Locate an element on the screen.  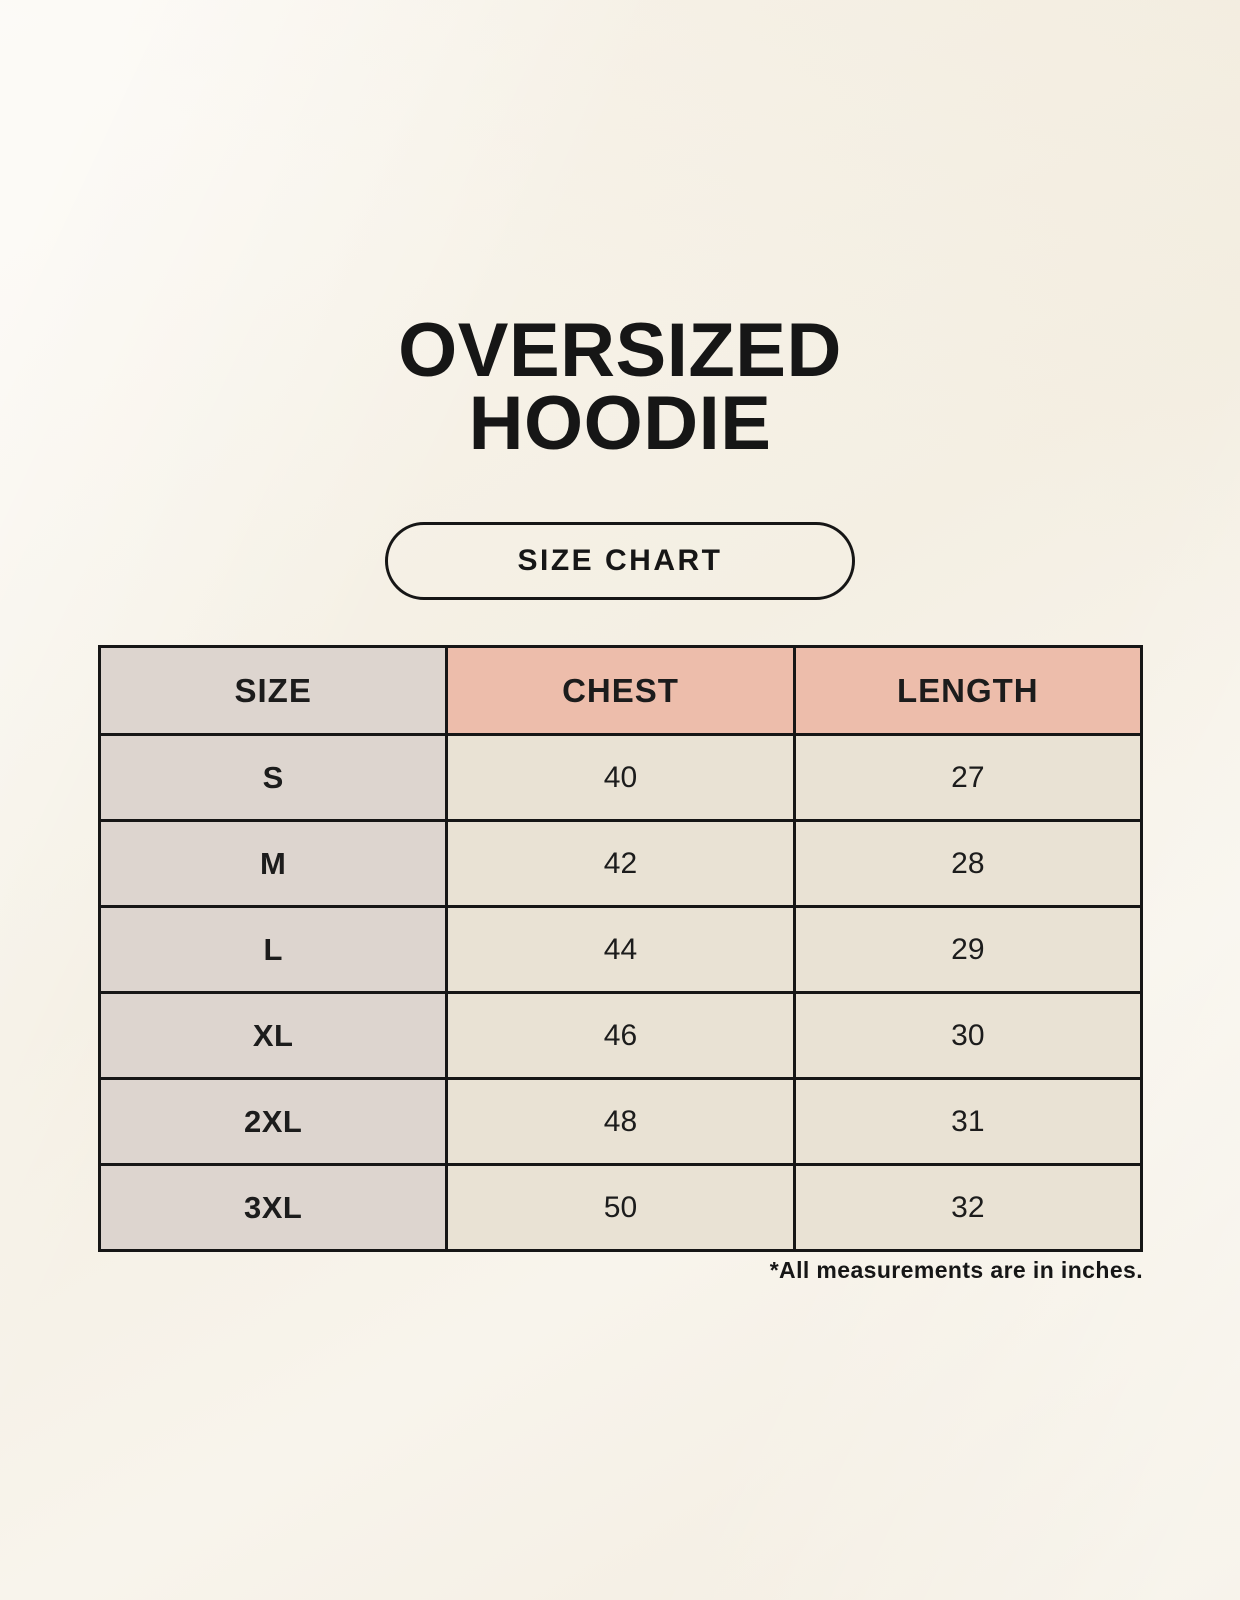
chest-value: 48 is located at coordinates (620, 1121).